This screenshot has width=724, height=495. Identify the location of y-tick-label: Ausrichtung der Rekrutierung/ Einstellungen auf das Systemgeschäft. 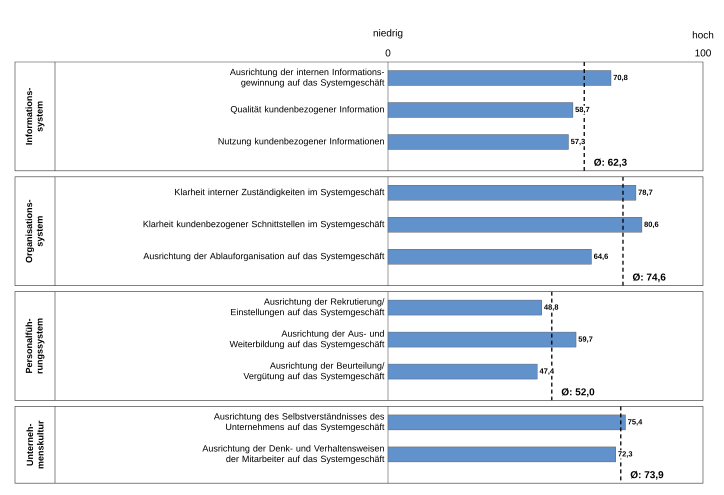
(307, 308).